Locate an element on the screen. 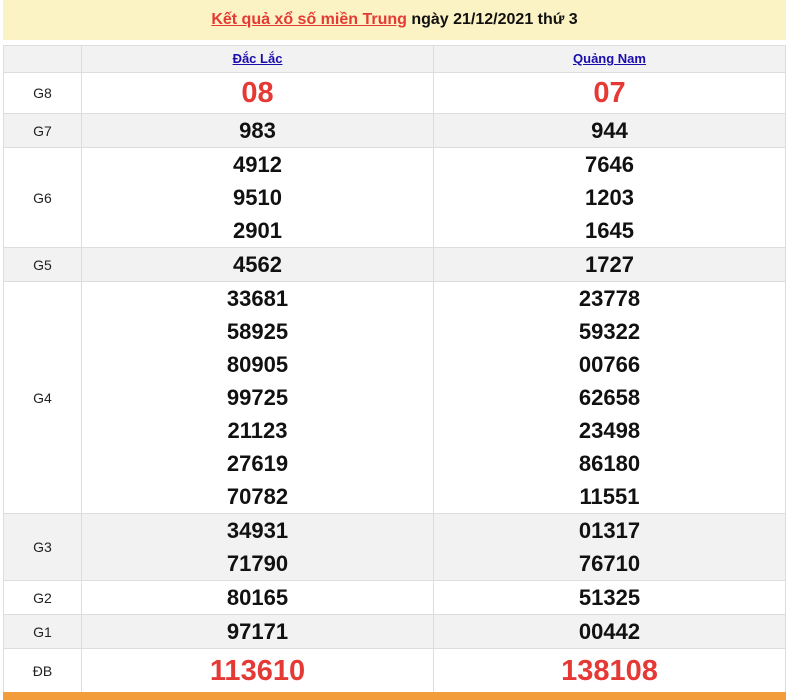  prize-cell: 4562 is located at coordinates (257, 264).